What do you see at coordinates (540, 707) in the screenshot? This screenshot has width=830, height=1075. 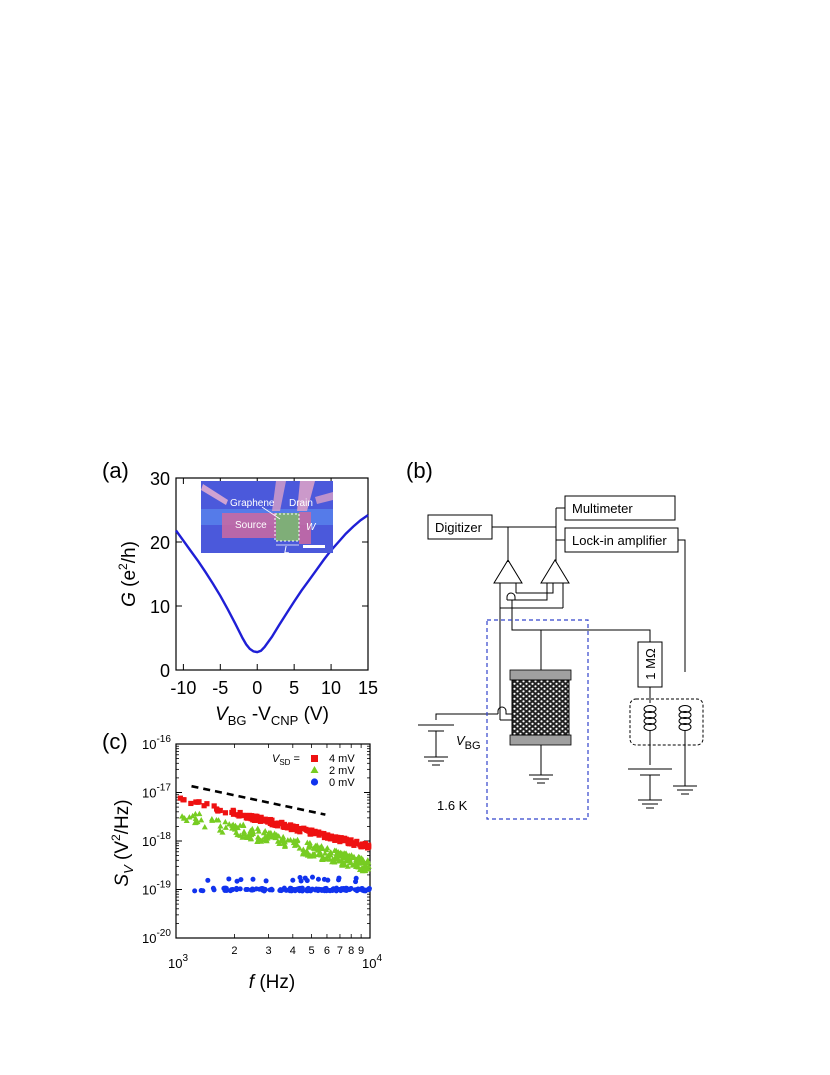 I see `graphene-lattice` at bounding box center [540, 707].